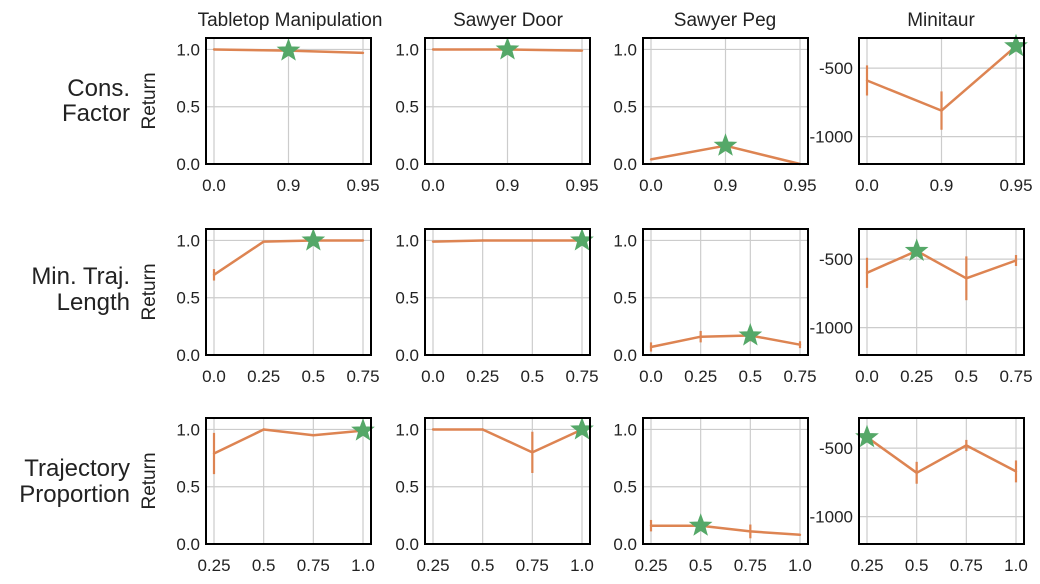  What do you see at coordinates (93, 302) in the screenshot?
I see `row-label: Length` at bounding box center [93, 302].